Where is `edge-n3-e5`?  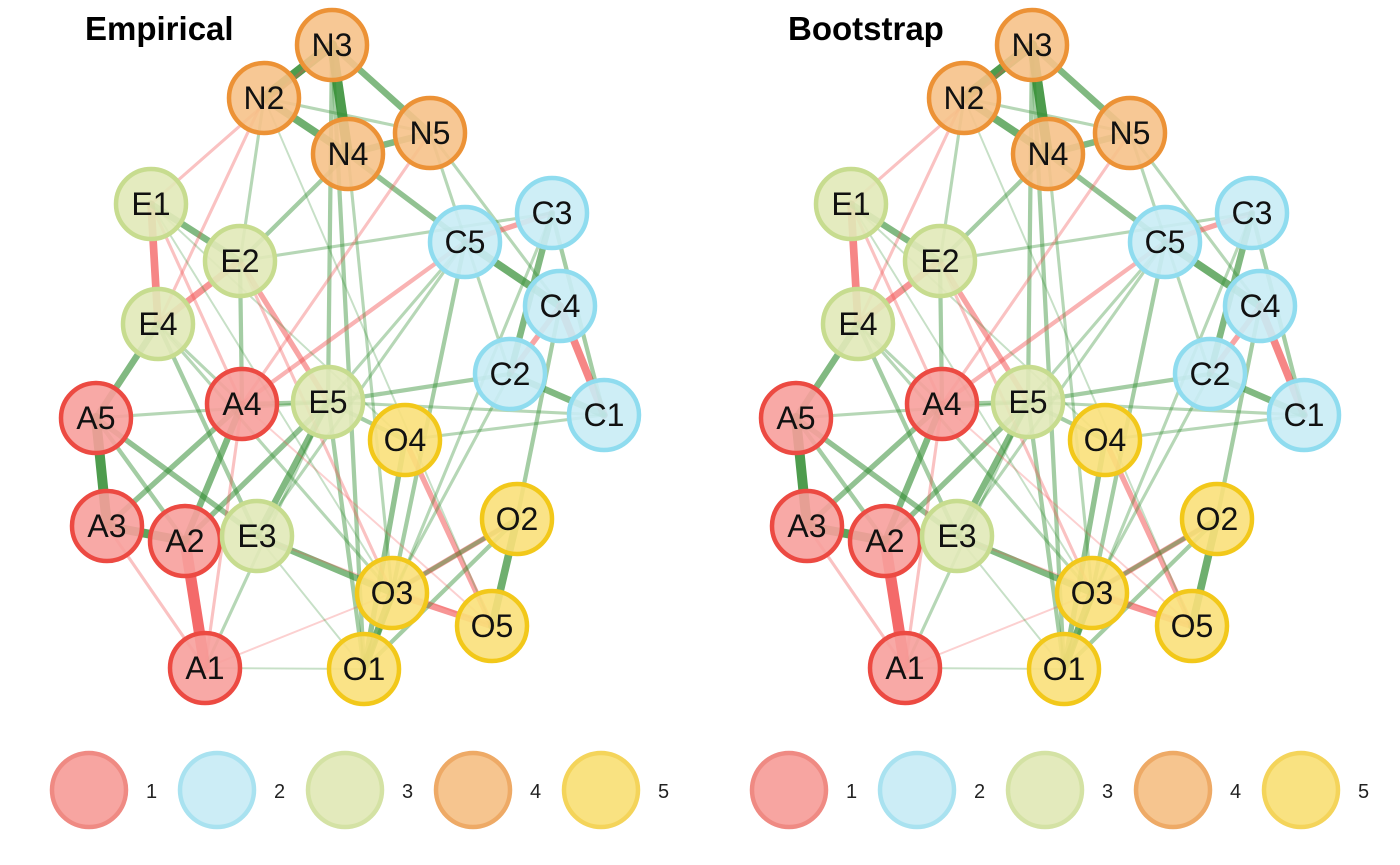
edge-n3-e5 is located at coordinates (330, 223).